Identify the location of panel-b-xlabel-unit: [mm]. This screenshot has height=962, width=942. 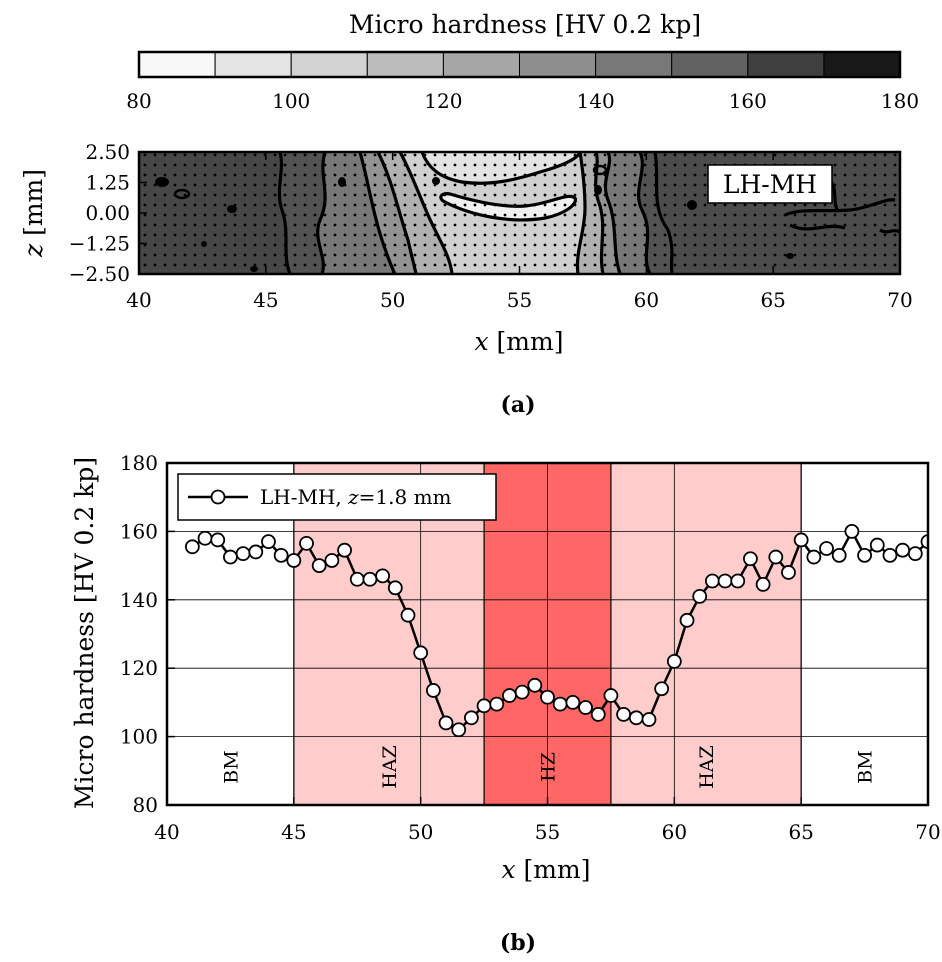
(553, 869).